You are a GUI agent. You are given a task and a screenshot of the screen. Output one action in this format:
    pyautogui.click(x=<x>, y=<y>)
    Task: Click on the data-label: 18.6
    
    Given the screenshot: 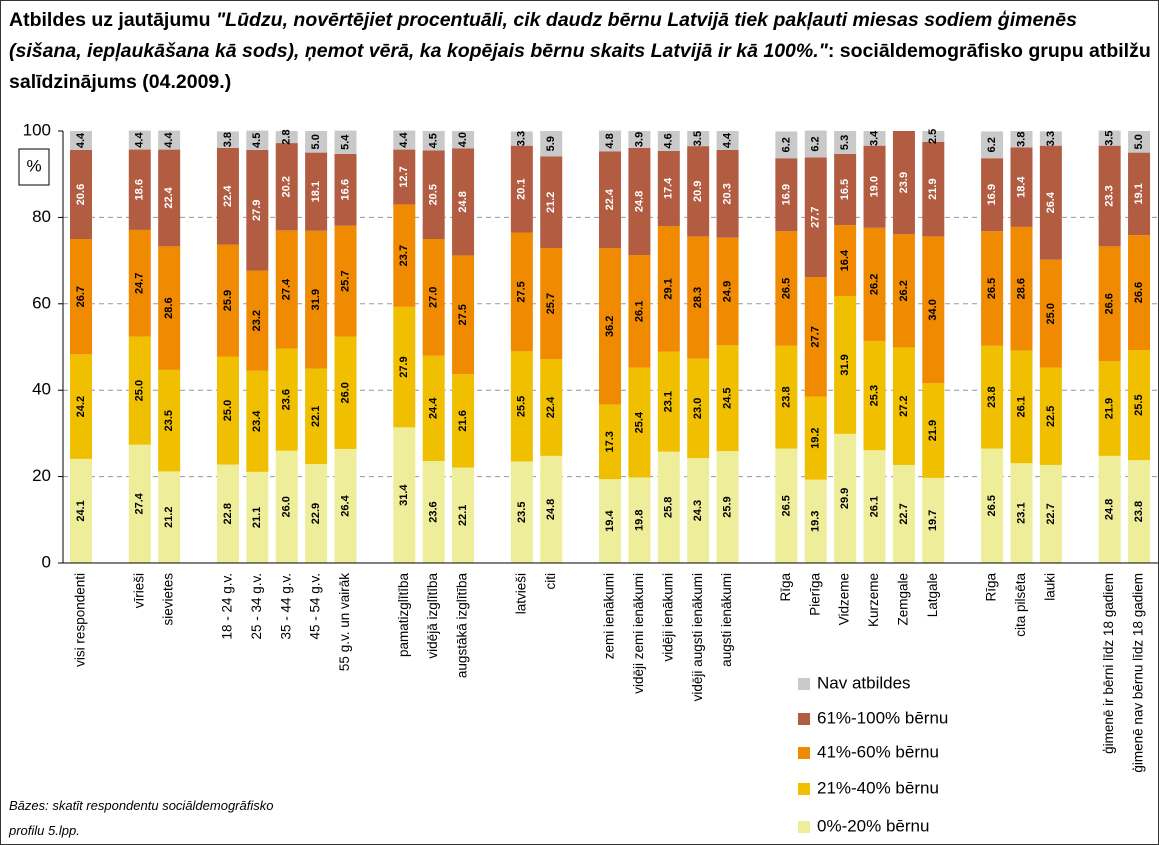 What is the action you would take?
    pyautogui.click(x=140, y=189)
    